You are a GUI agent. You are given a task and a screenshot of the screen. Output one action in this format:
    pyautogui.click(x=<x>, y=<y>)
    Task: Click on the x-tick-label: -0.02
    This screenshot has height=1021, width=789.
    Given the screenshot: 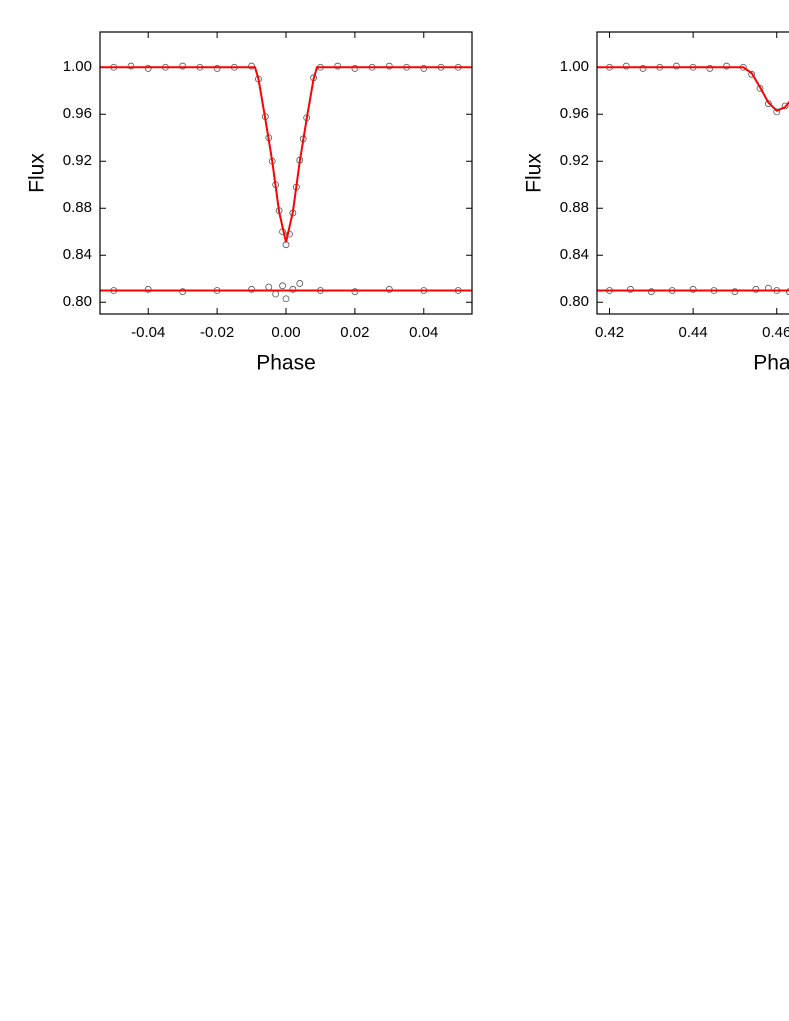 What is the action you would take?
    pyautogui.click(x=217, y=332)
    